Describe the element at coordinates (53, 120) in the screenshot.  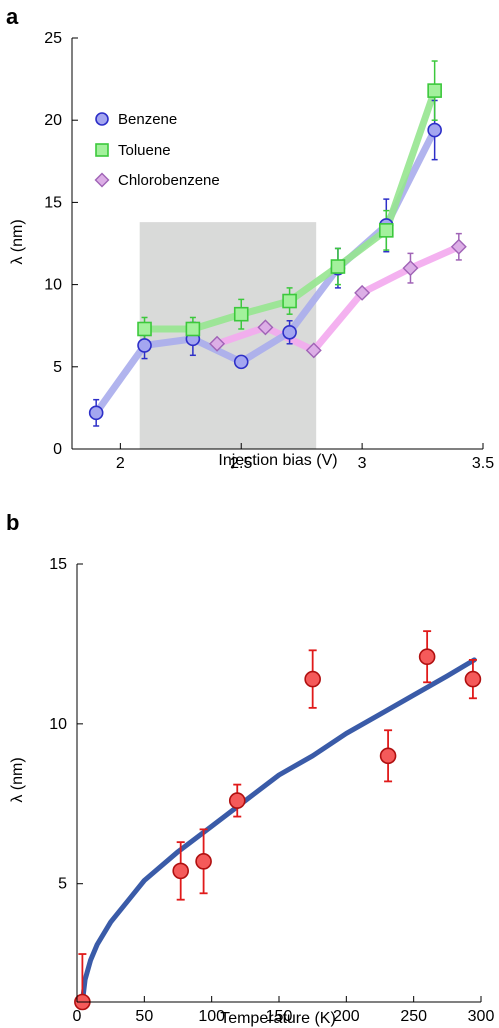
I see `y-tick-label: 20` at that location.